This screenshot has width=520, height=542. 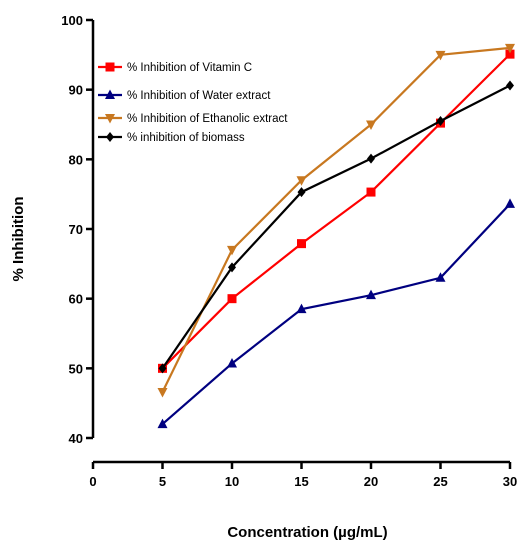 What do you see at coordinates (76, 229) in the screenshot?
I see `y-tick-label: 70` at bounding box center [76, 229].